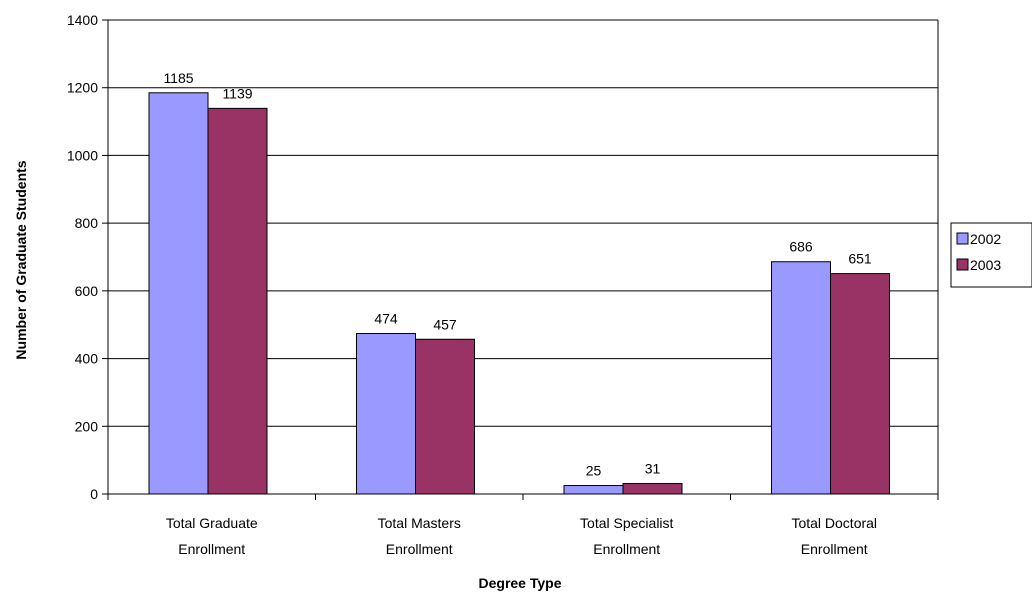 The width and height of the screenshot is (1032, 599). Describe the element at coordinates (82, 257) in the screenshot. I see `y-tick-labels: 0 200 400 600 800 1000 1200 1400` at that location.